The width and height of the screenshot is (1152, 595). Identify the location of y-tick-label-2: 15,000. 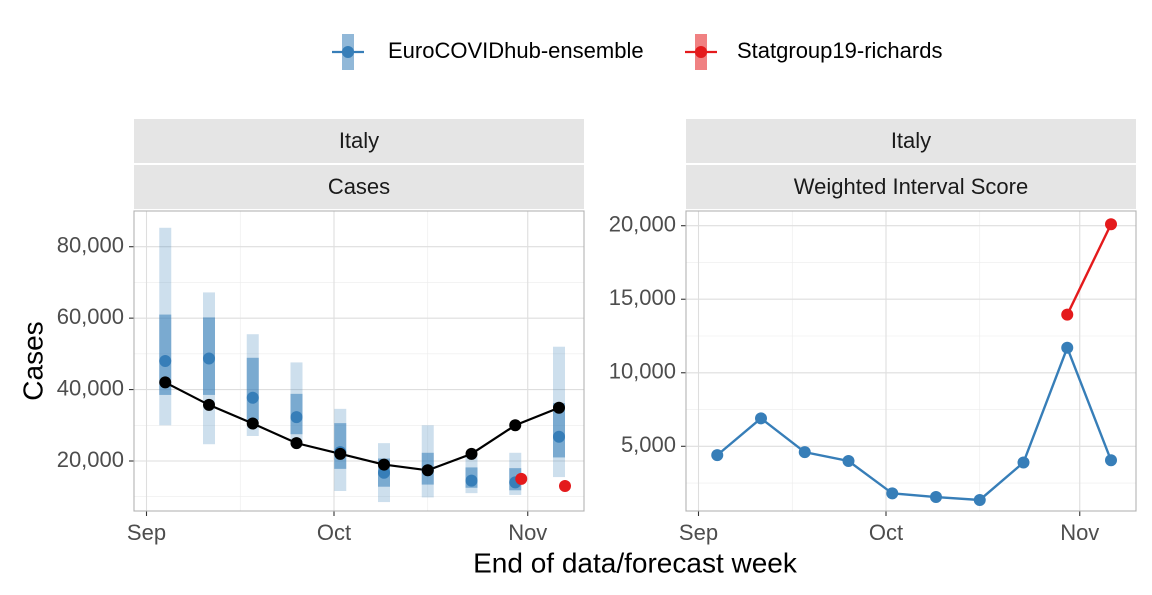
(642, 297).